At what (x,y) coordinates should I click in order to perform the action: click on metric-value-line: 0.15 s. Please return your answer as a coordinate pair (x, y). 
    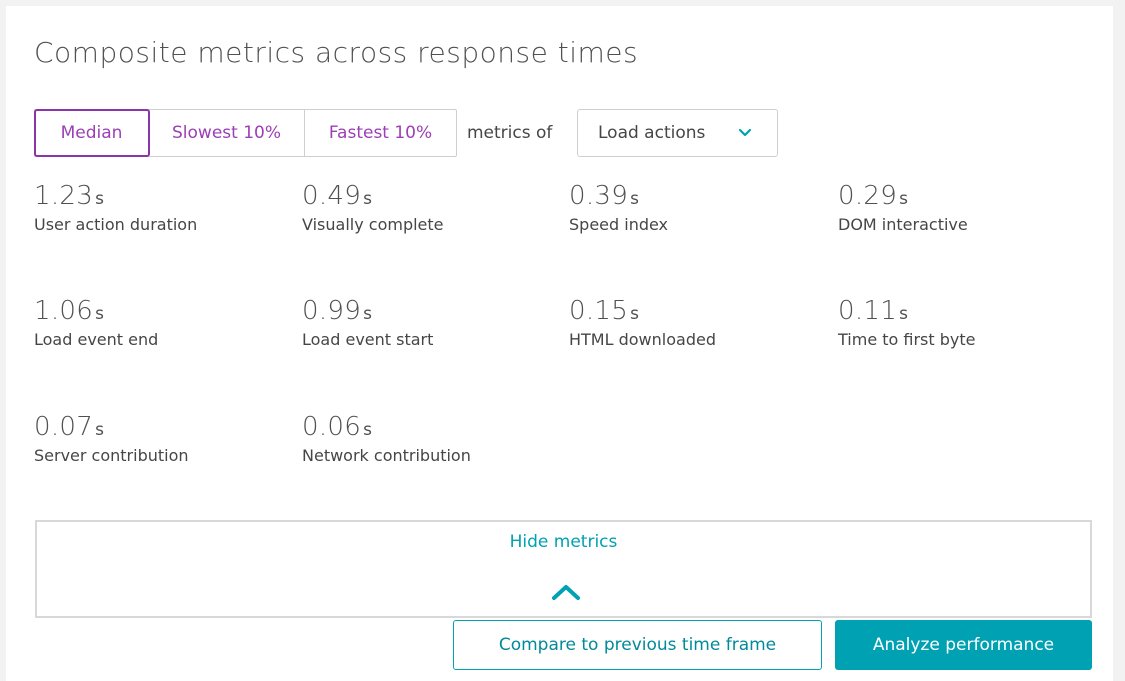
    Looking at the image, I should click on (642, 311).